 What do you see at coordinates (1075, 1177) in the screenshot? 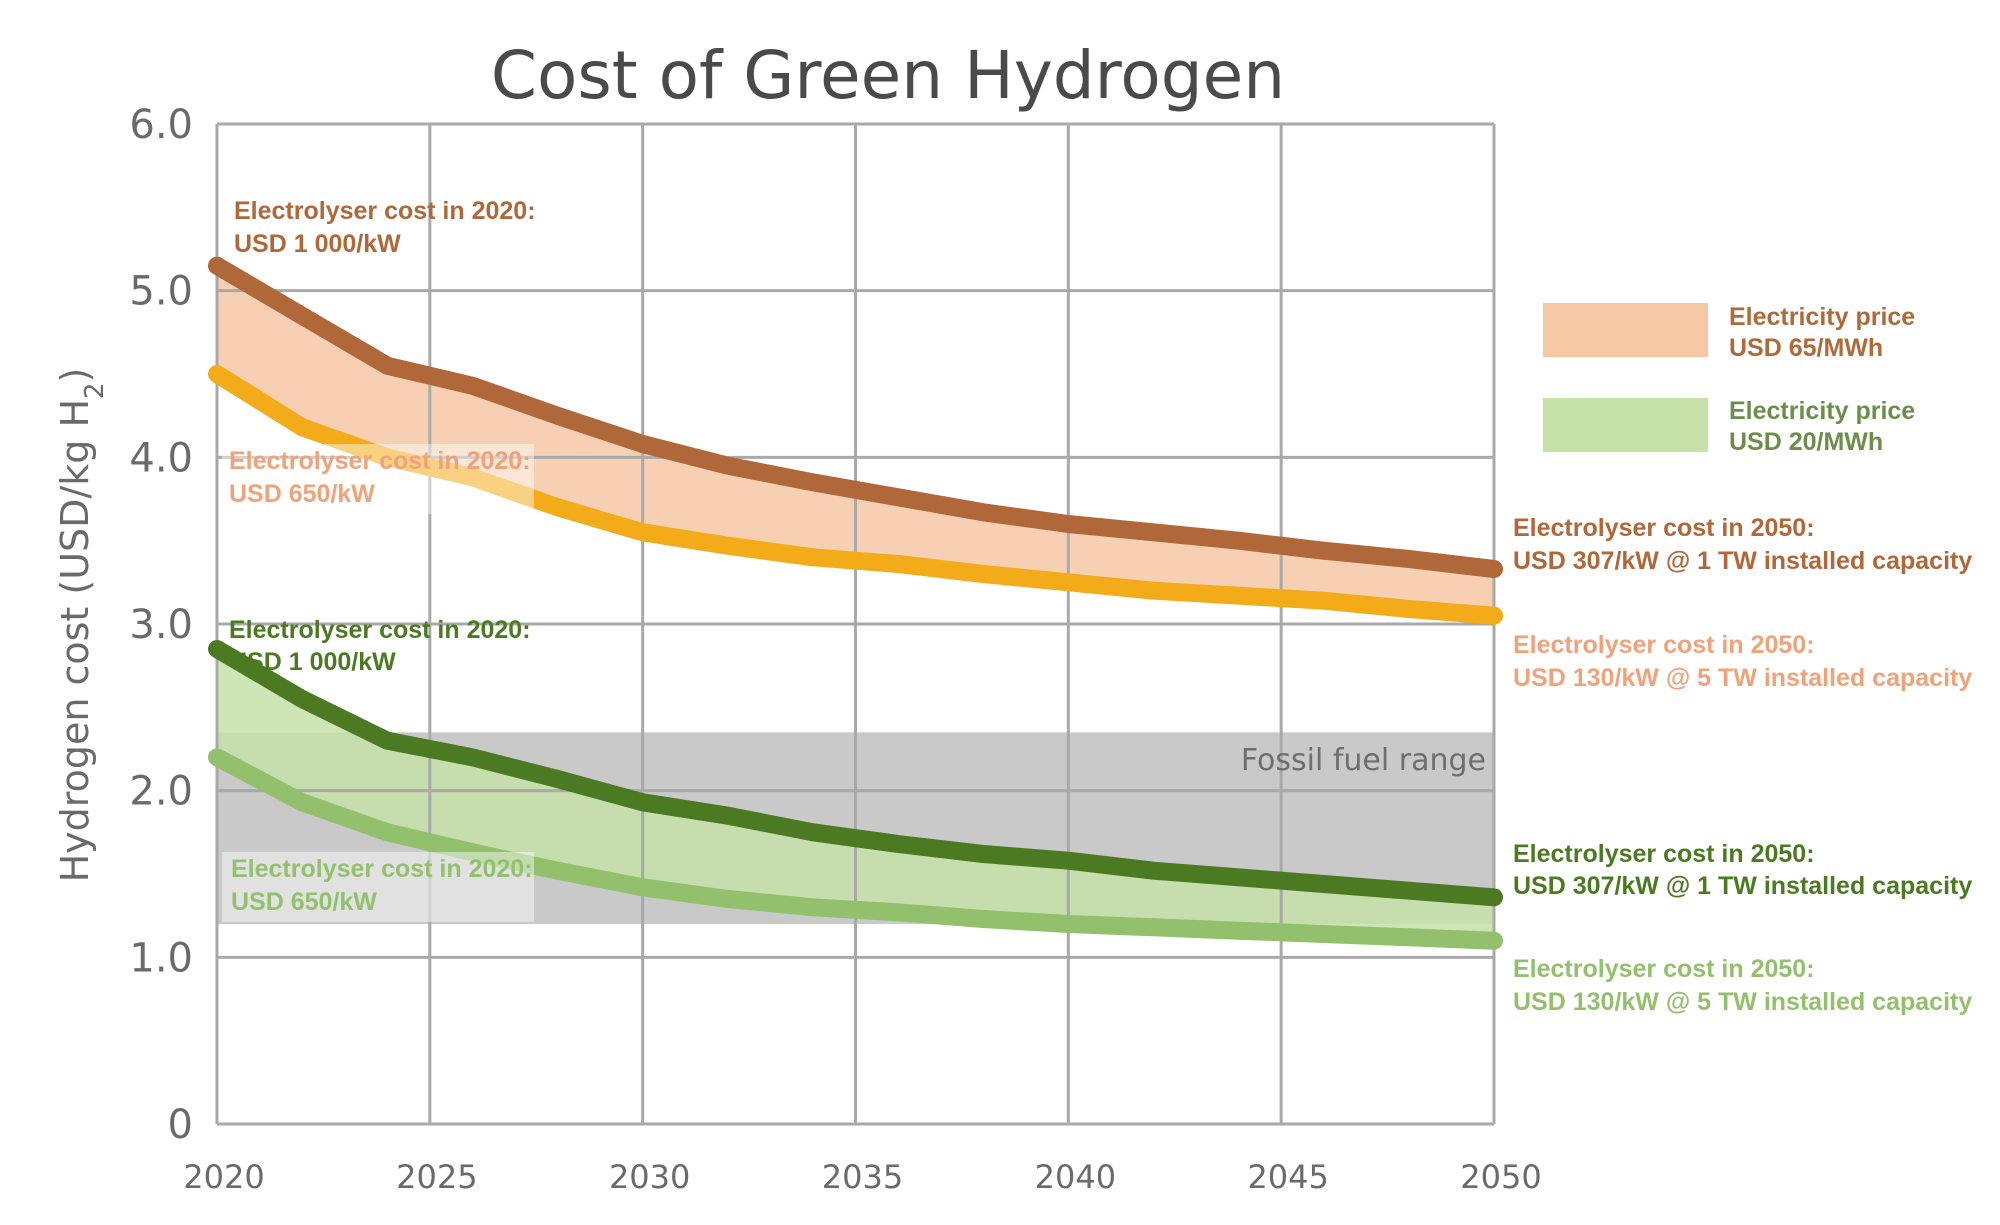
I see `x-tick-label: 2040` at bounding box center [1075, 1177].